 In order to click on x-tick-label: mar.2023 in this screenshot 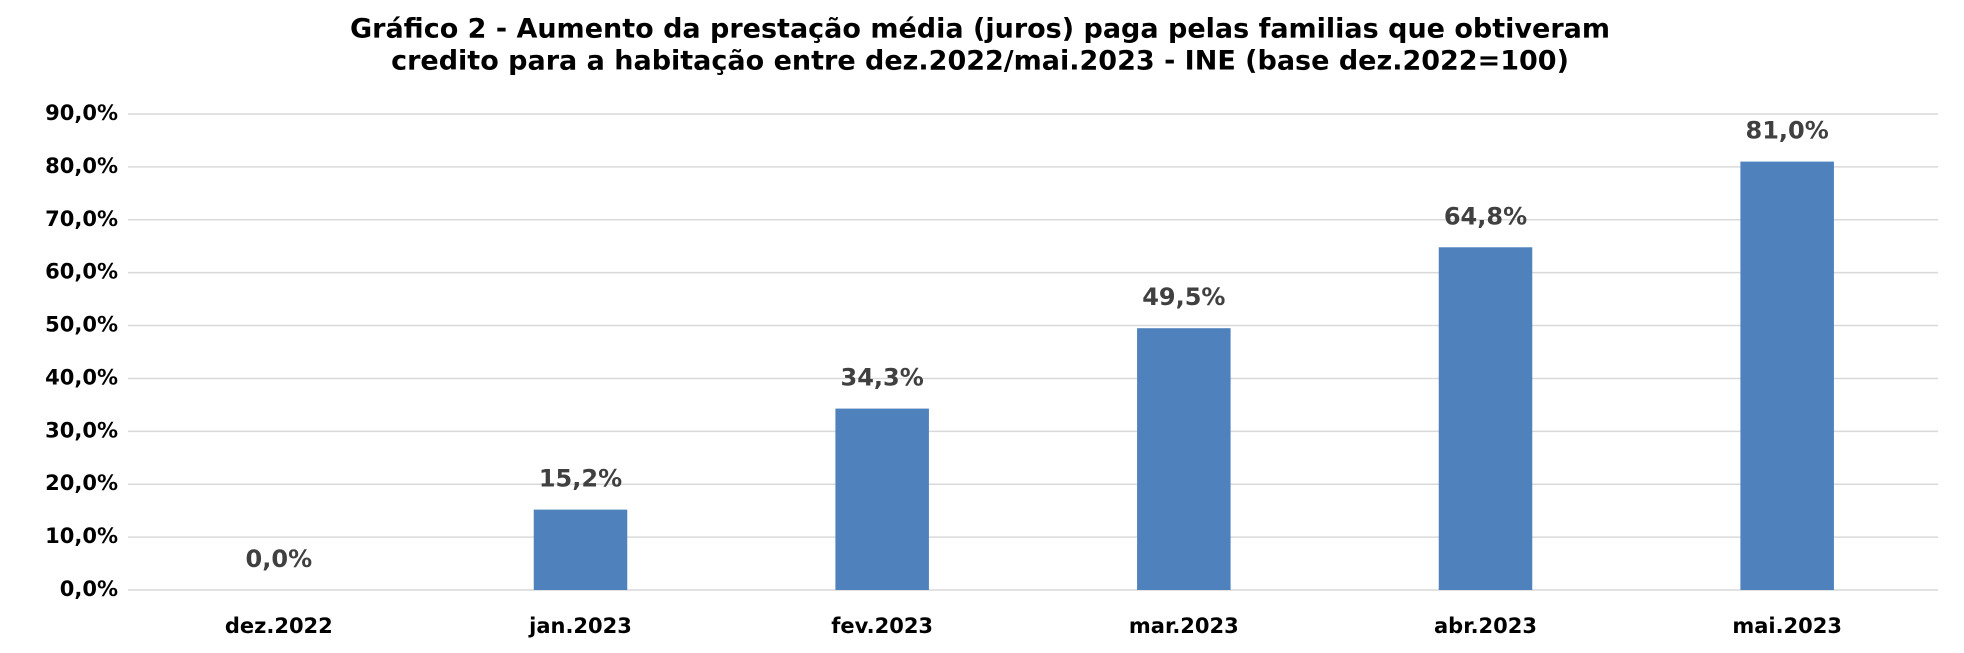, I will do `click(1184, 626)`.